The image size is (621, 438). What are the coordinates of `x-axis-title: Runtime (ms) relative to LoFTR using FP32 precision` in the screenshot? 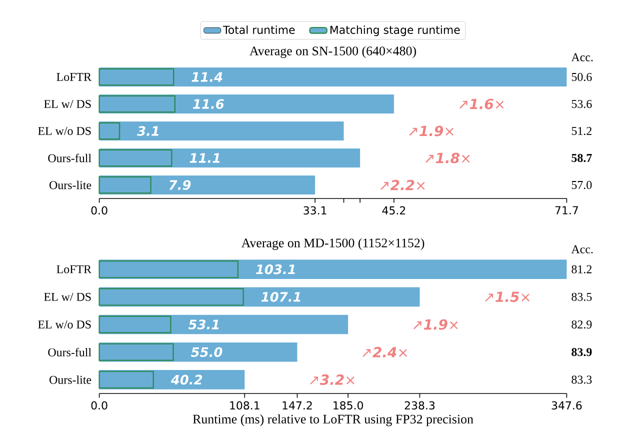 It's located at (333, 420).